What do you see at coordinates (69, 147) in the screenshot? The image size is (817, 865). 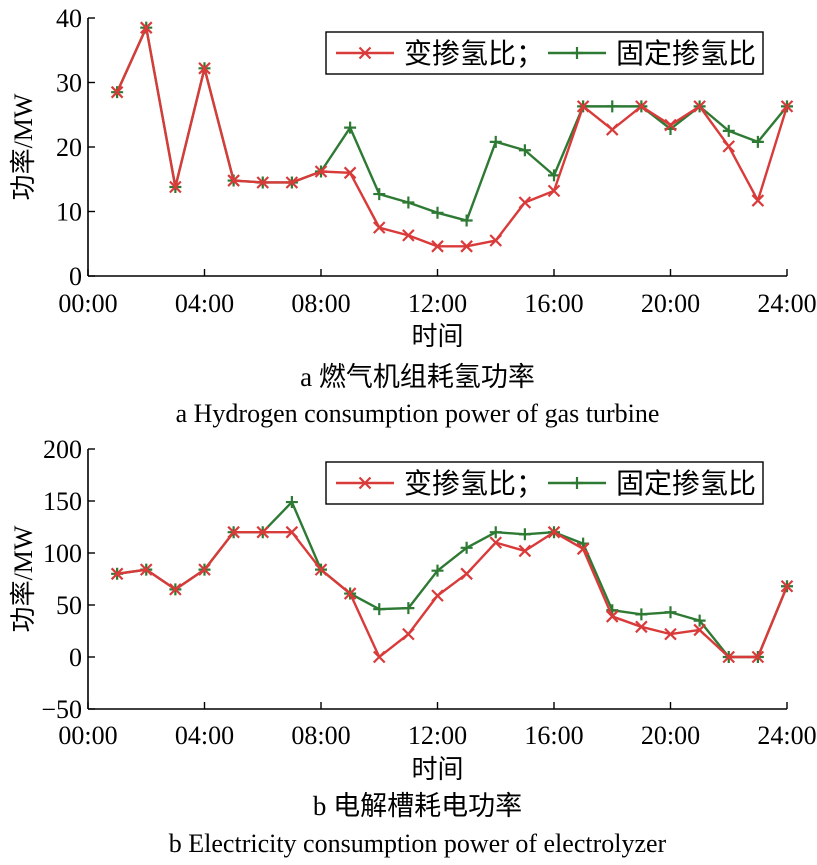 I see `y-tick-label: 20` at bounding box center [69, 147].